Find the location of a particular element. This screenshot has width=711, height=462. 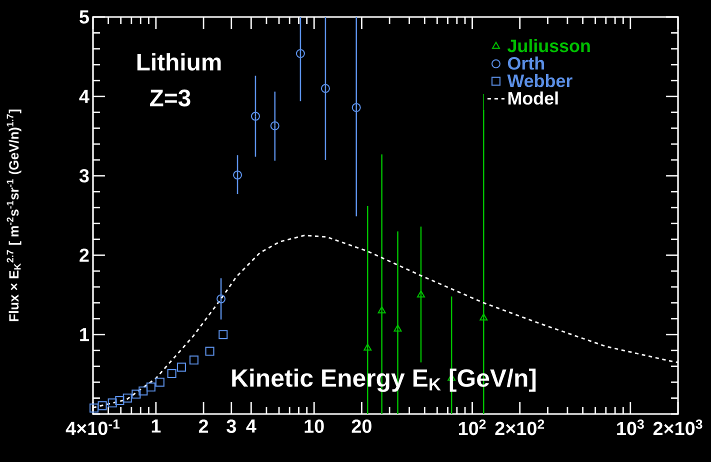

legend-label: Orth is located at coordinates (526, 63).